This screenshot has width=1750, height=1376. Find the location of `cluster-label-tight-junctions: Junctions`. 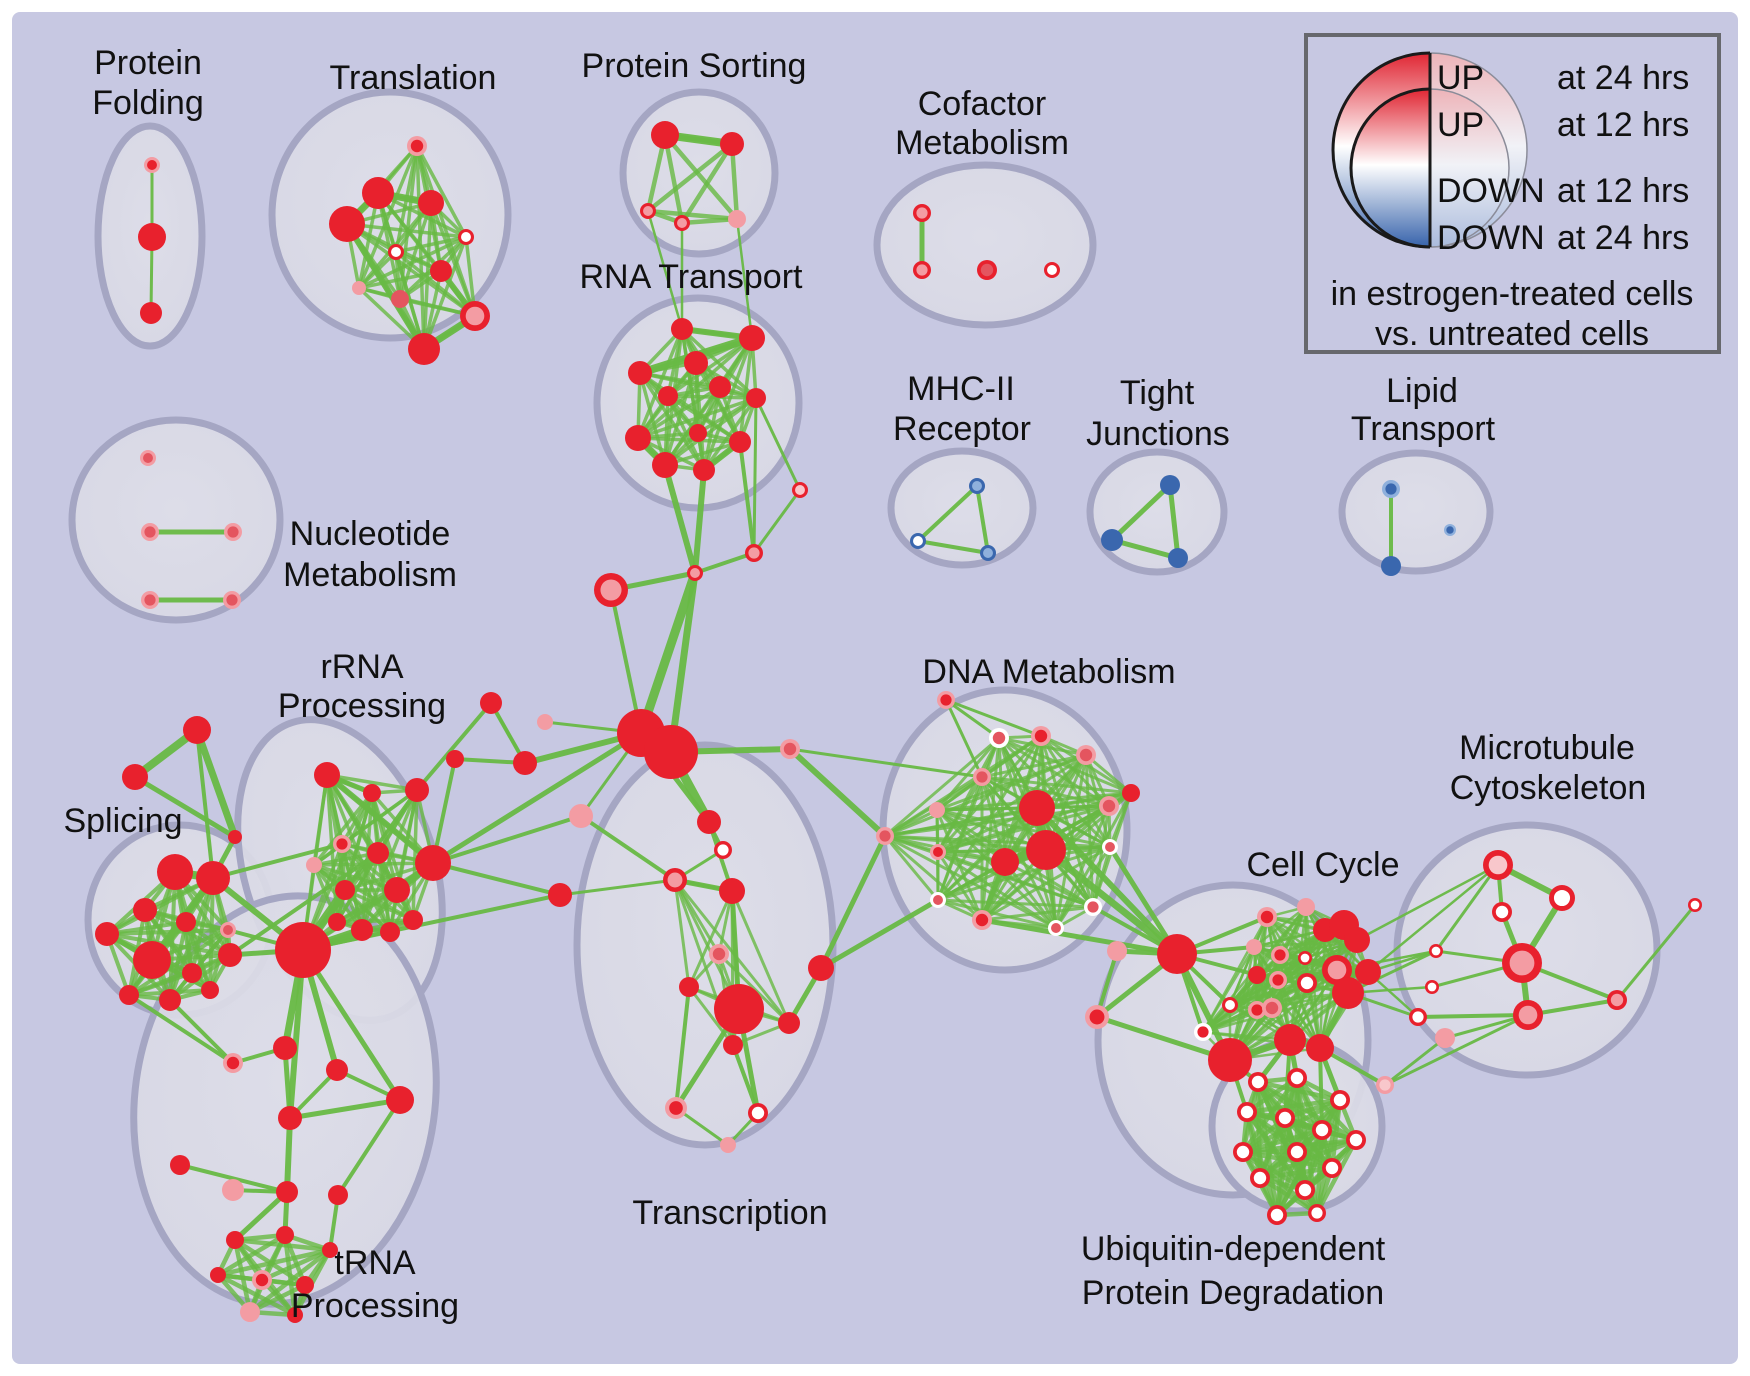

cluster-label-tight-junctions: Junctions is located at coordinates (1158, 434).